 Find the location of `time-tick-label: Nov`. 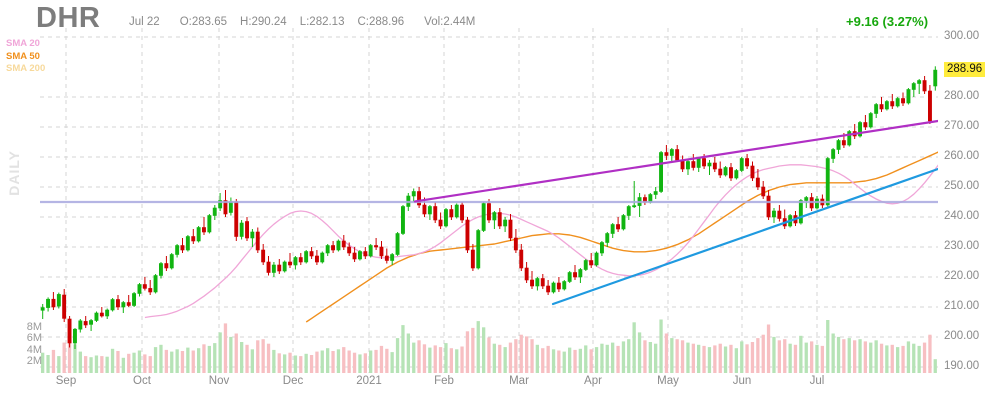

time-tick-label: Nov is located at coordinates (219, 381).